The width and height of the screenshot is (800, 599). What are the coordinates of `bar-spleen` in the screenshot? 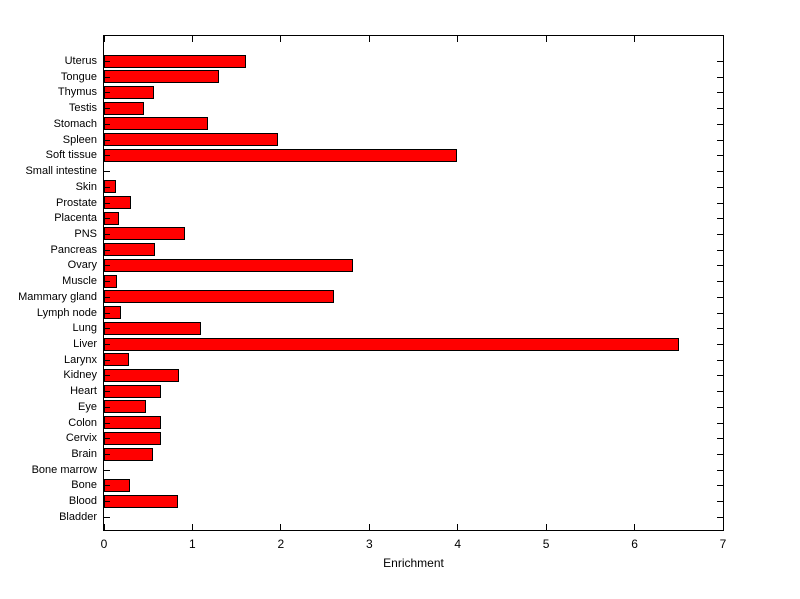 It's located at (191, 140).